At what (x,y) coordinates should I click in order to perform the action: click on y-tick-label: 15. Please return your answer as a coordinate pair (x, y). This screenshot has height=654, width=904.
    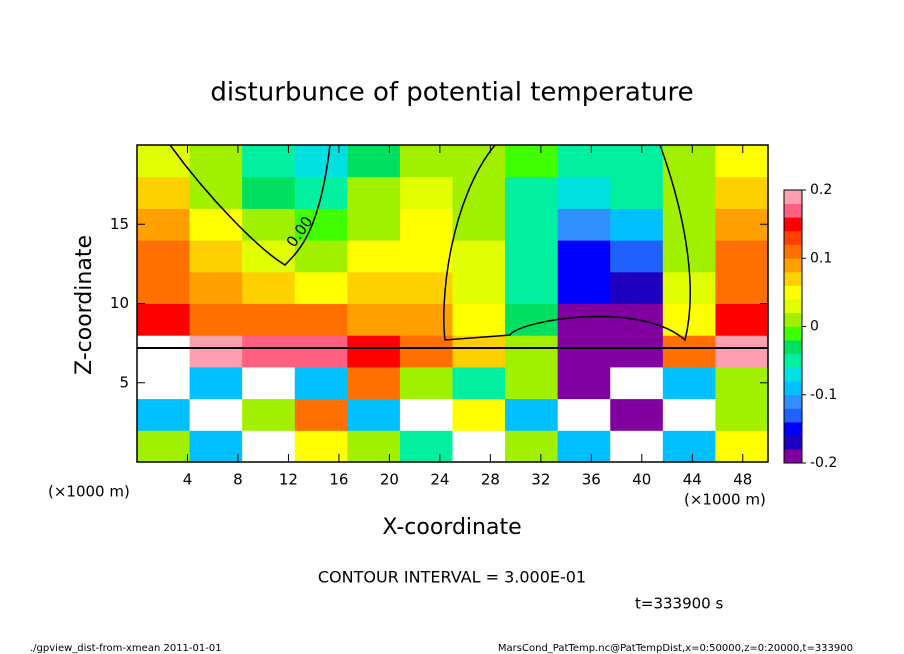
    Looking at the image, I should click on (119, 224).